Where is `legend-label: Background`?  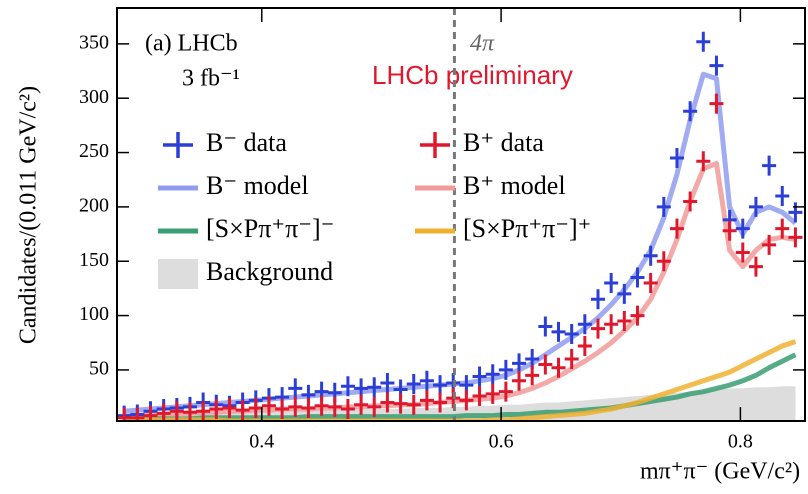 legend-label: Background is located at coordinates (269, 271).